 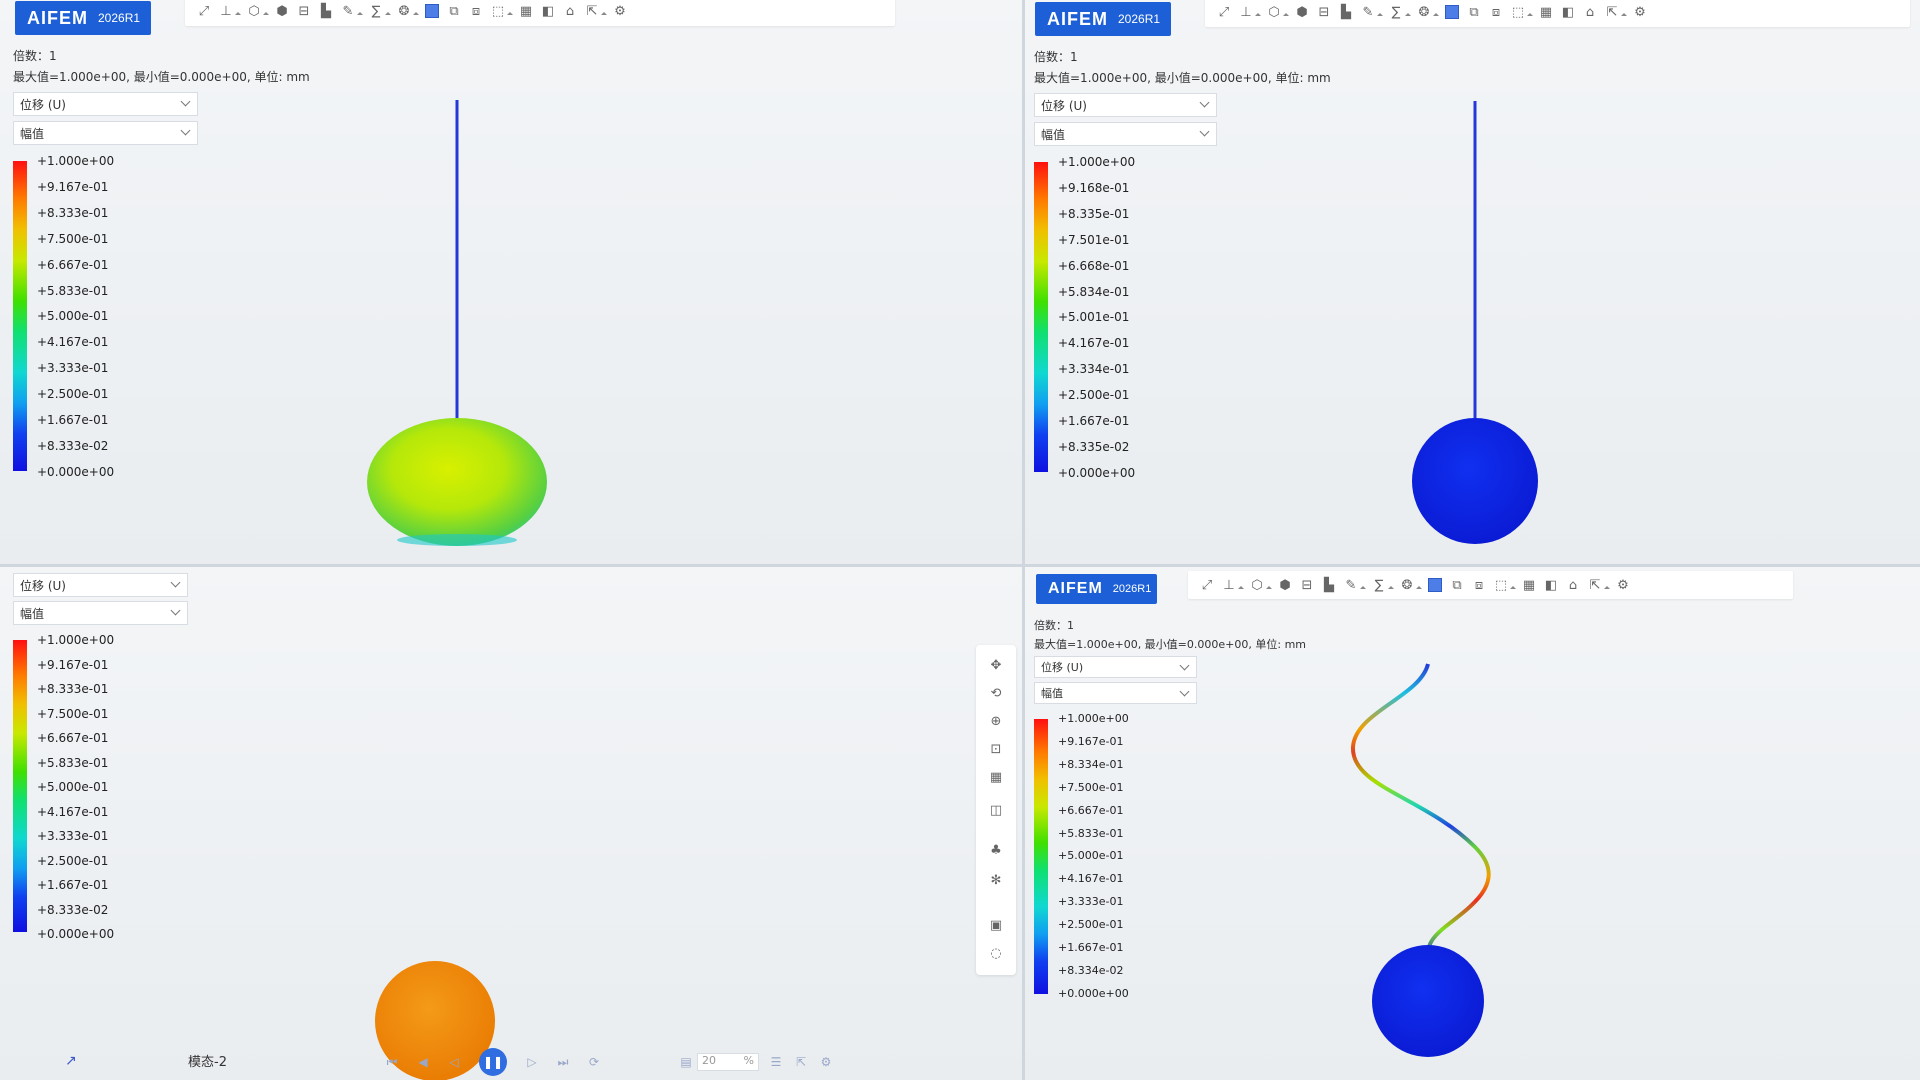 I want to click on pause-button: ❚❚, so click(x=493, y=1062).